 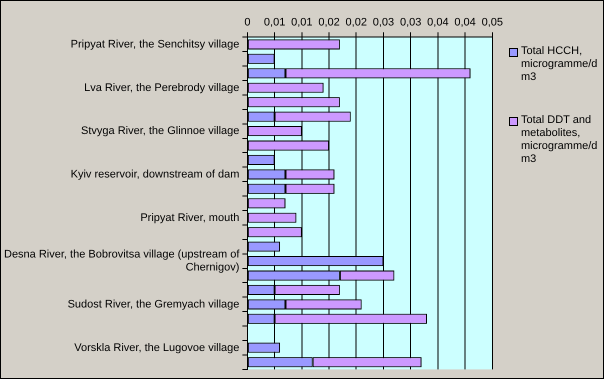 What do you see at coordinates (155, 44) in the screenshot?
I see `y-tick-label: Pripyat River, the Senchitsy village` at bounding box center [155, 44].